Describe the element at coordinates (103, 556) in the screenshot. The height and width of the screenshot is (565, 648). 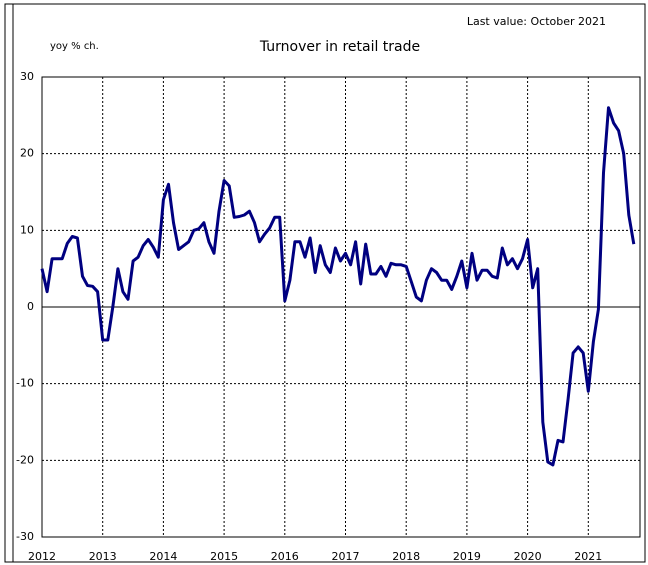
I see `x-tick-label: 2013` at that location.